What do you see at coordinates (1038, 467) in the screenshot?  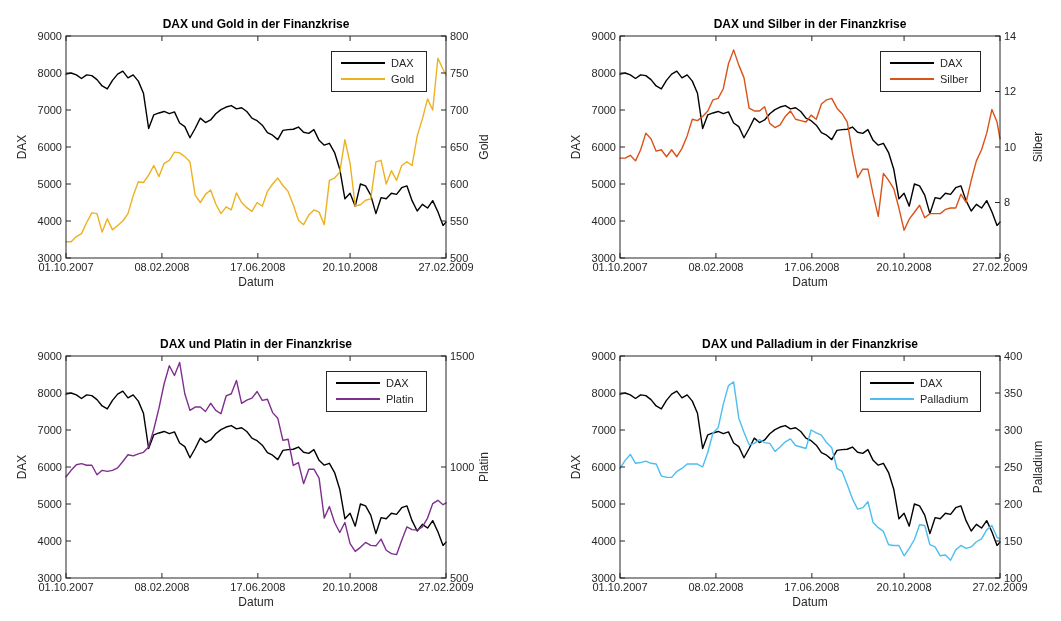 I see `y2-axis-title: Palladium` at bounding box center [1038, 467].